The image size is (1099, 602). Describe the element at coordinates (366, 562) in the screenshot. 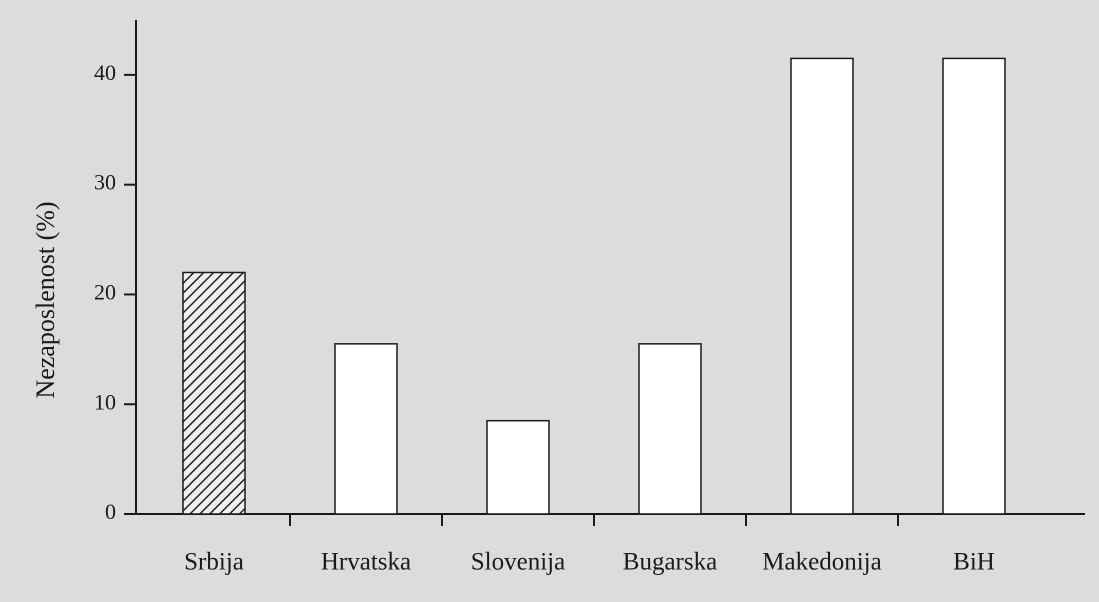

I see `x-tick-label: Hrvatska` at that location.